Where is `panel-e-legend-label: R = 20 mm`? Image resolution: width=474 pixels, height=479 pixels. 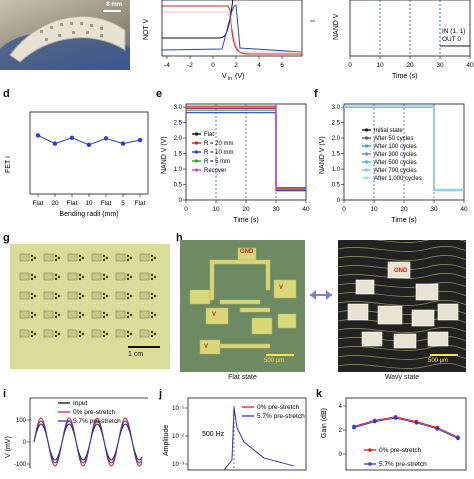 panel-e-legend-label: R = 20 mm is located at coordinates (219, 144).